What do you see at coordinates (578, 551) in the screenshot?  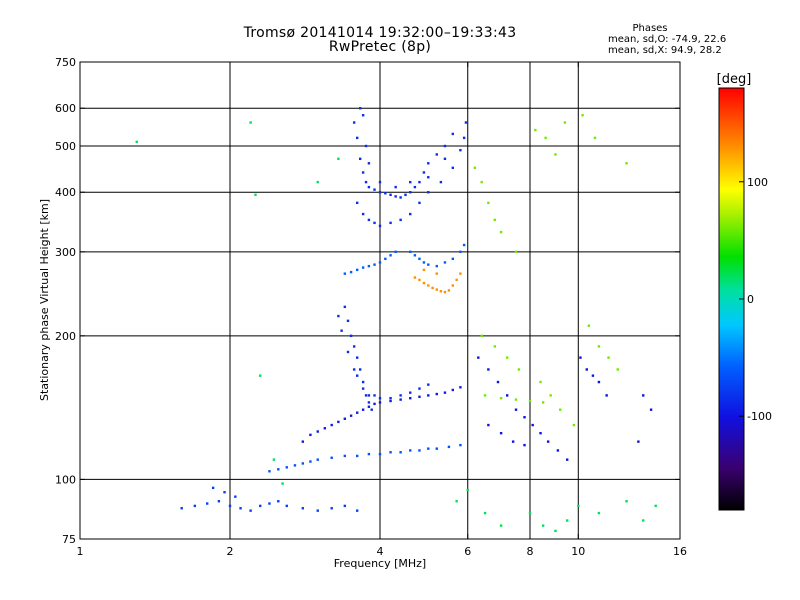 I see `x-tick-label: 10` at bounding box center [578, 551].